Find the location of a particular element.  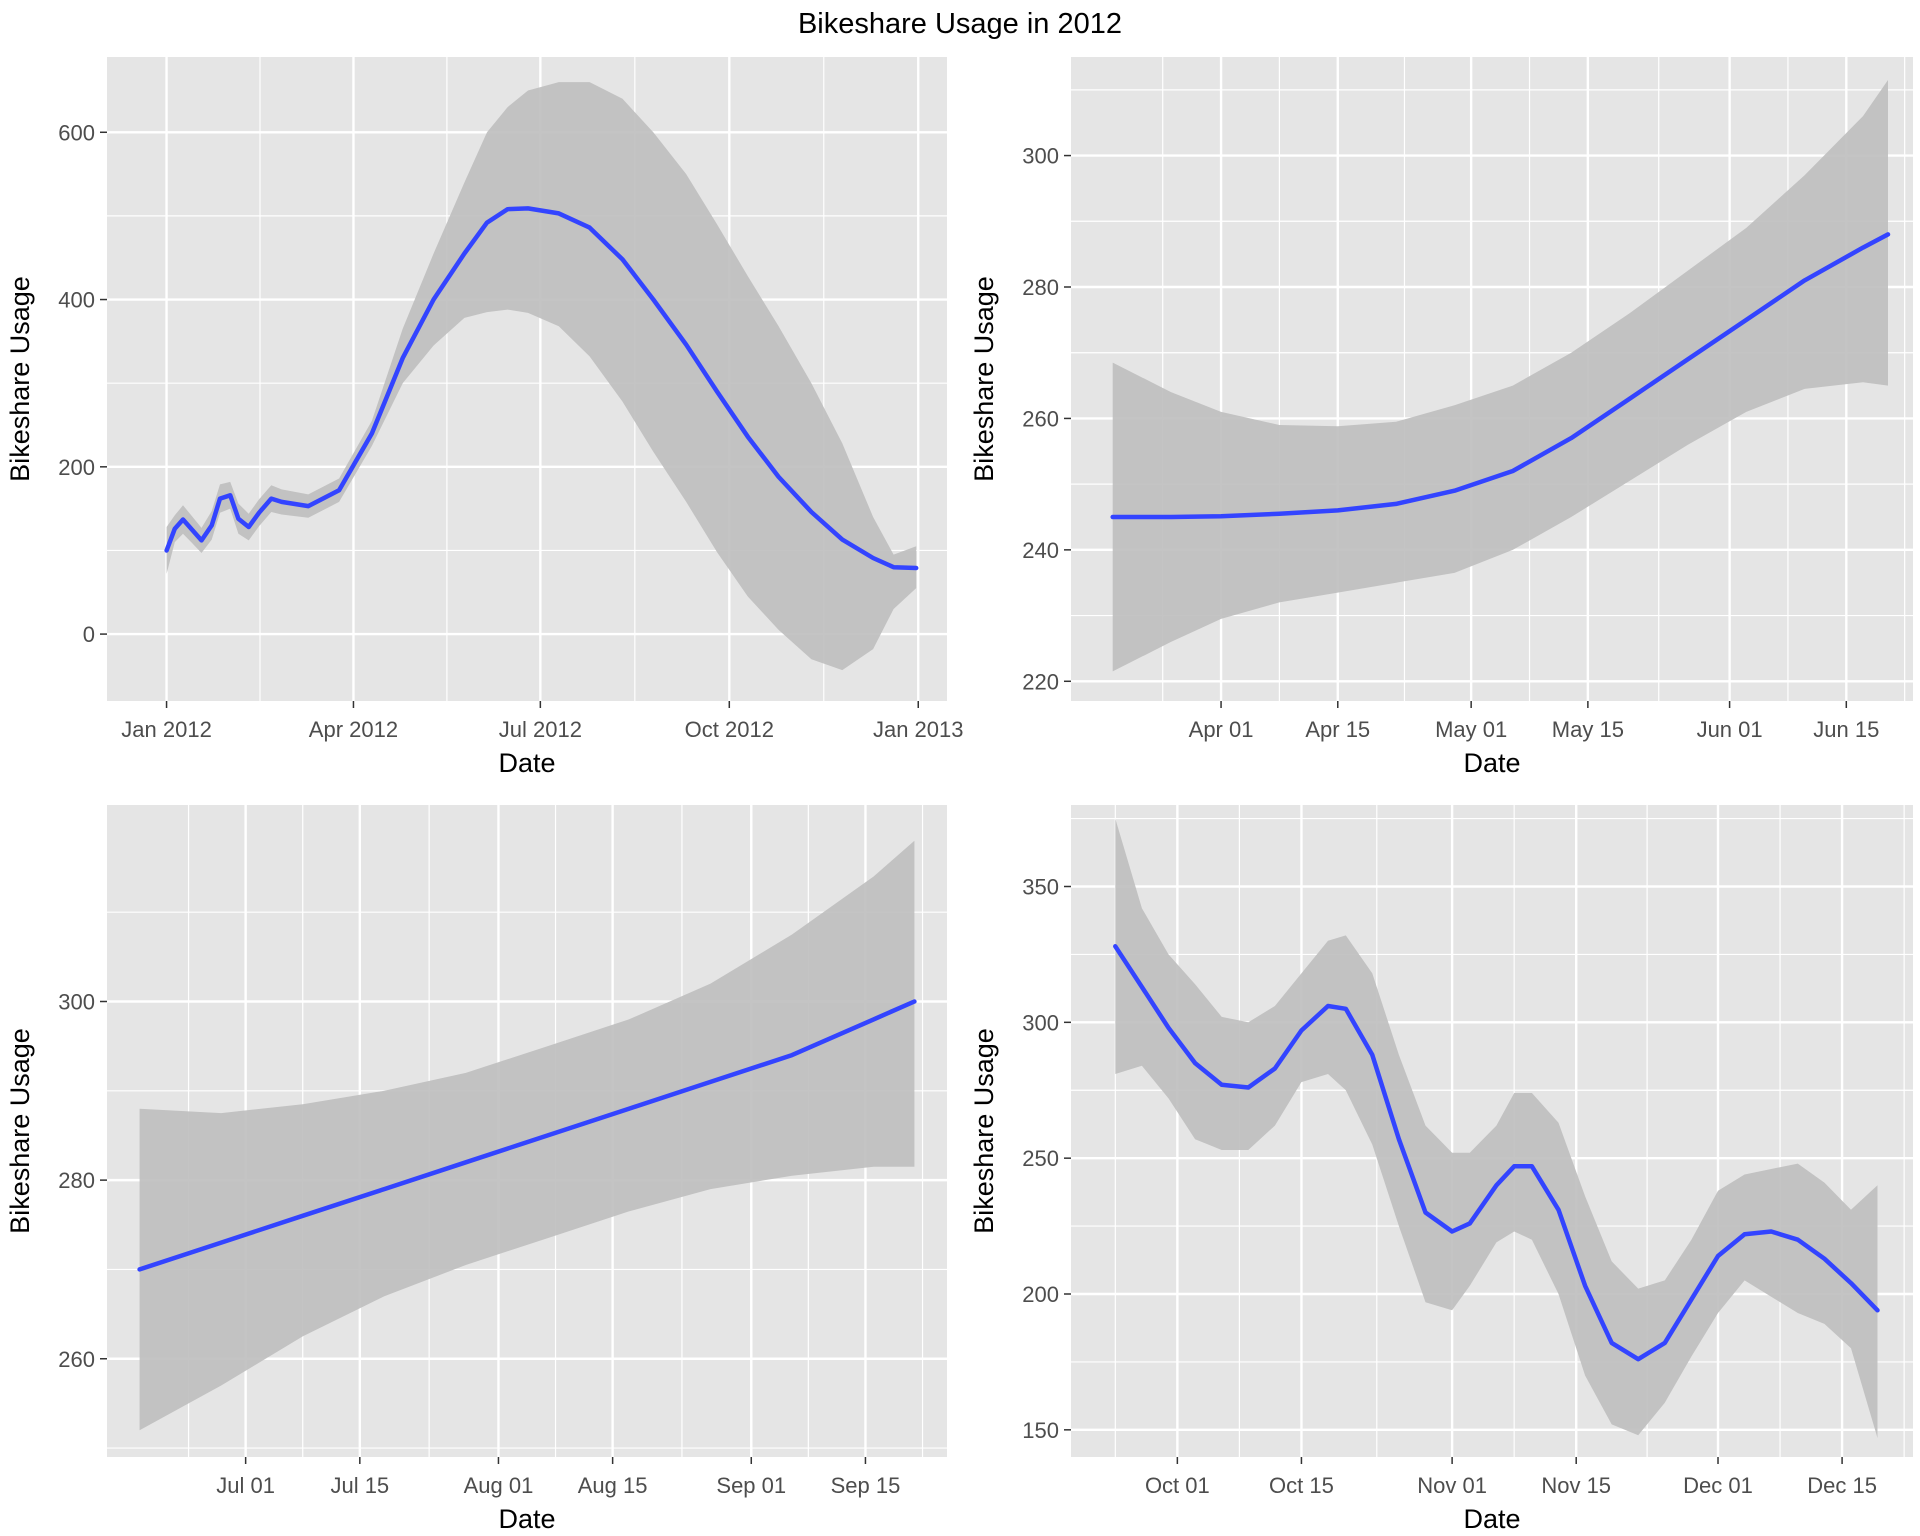

figure-title: Bikeshare Usage in 2012 is located at coordinates (960, 24).